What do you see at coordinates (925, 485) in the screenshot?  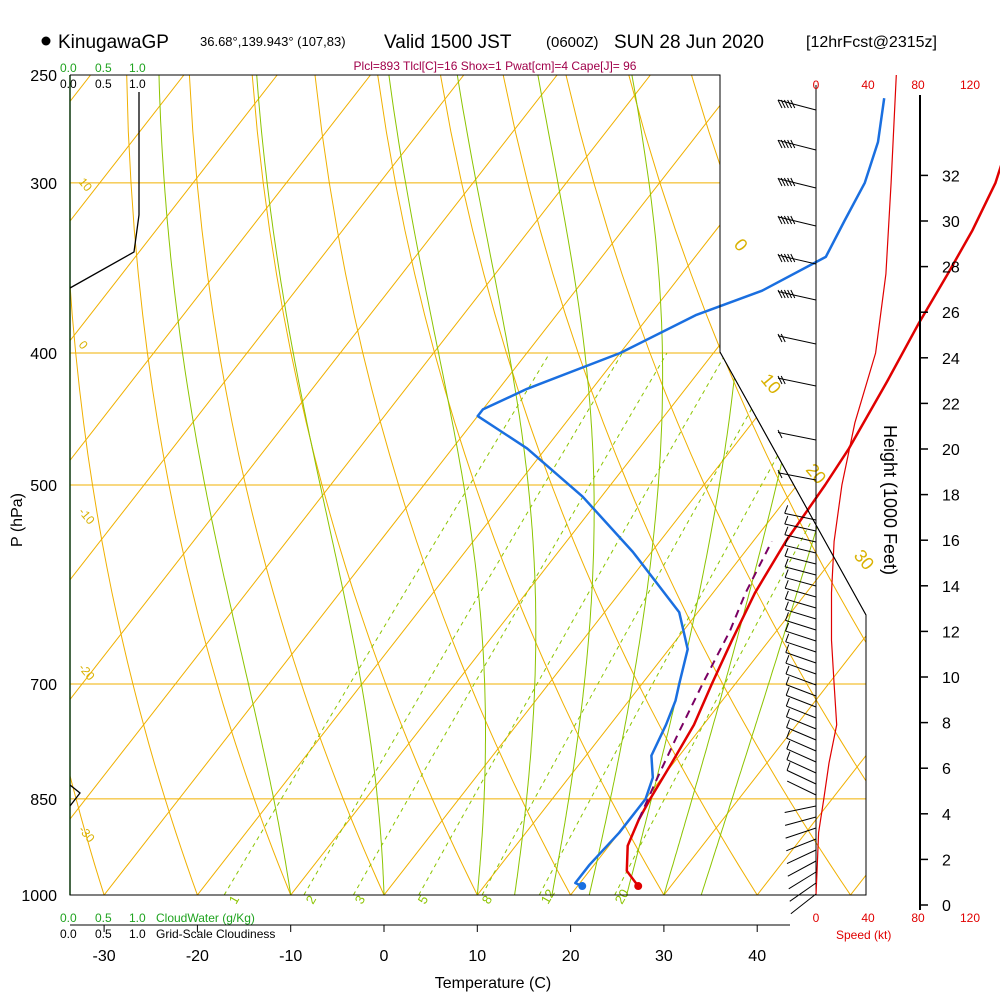 I see `isotherm-line` at bounding box center [925, 485].